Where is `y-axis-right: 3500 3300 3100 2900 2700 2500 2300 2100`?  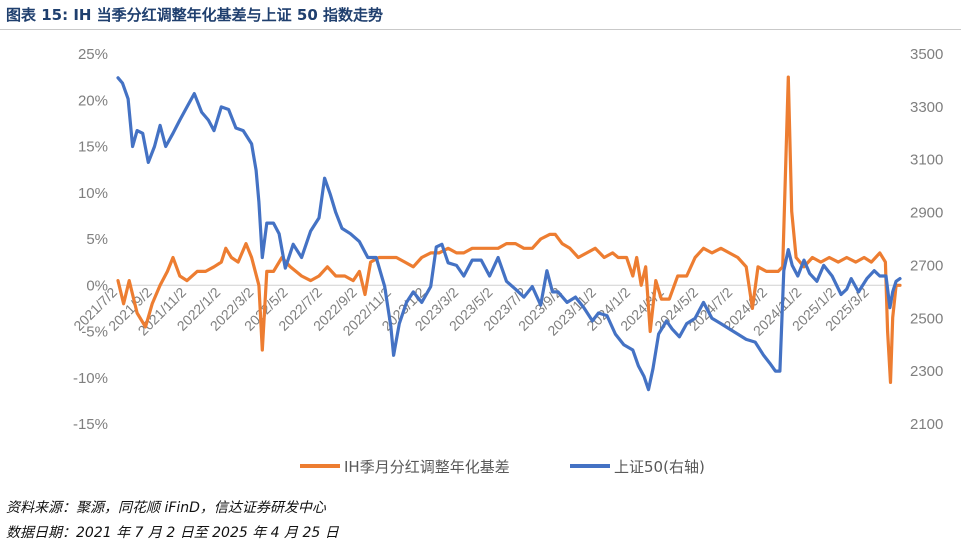
y-axis-right: 3500 3300 3100 2900 2700 2500 2300 2100 is located at coordinates (926, 239).